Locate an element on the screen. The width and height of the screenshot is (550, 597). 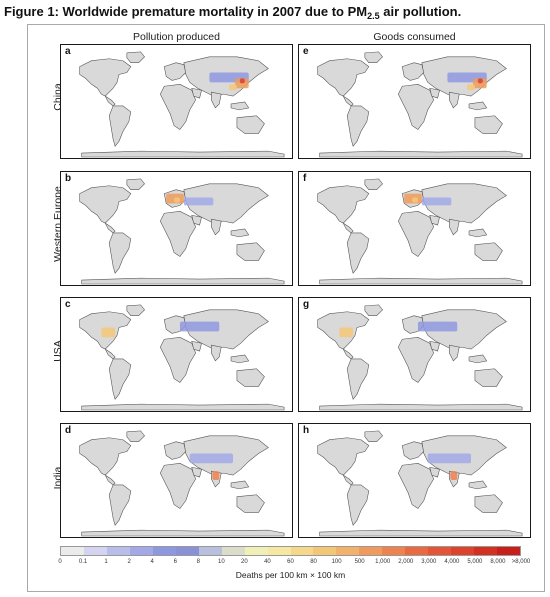
map-panel-a: a is located at coordinates (176, 101).